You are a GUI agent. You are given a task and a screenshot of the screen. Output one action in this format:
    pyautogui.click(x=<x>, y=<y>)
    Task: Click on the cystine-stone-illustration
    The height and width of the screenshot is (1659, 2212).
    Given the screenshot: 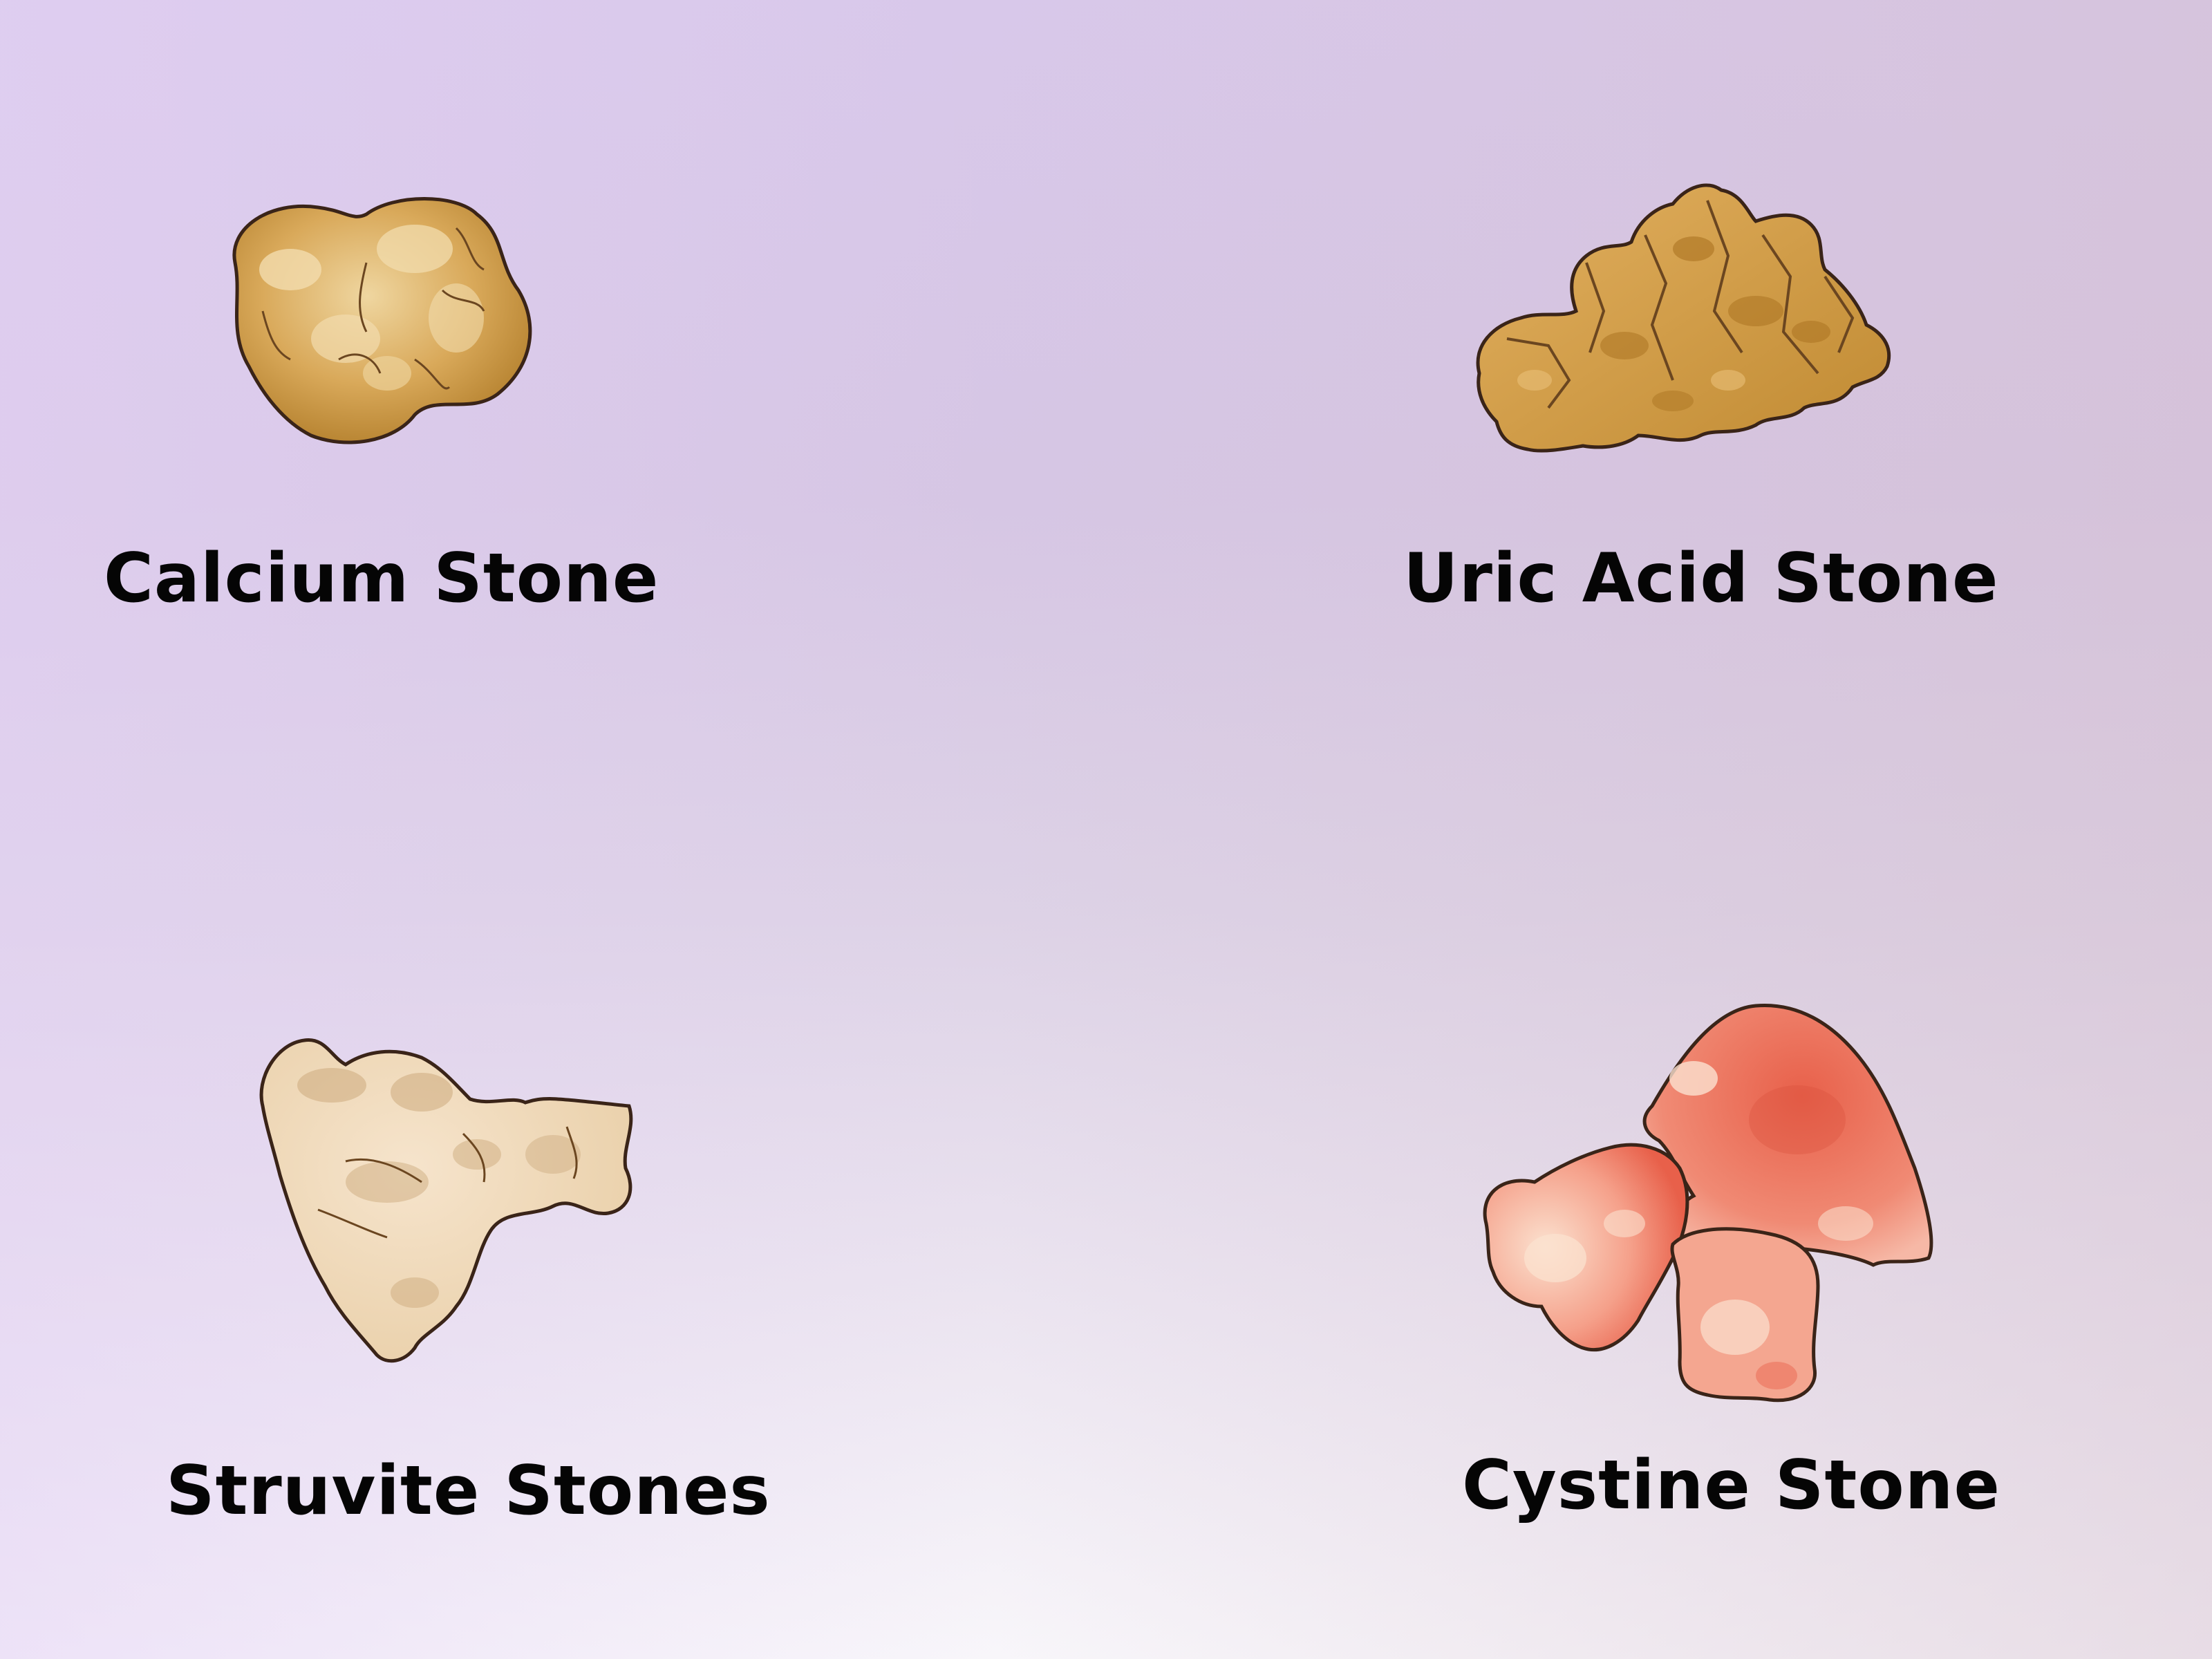 What is the action you would take?
    pyautogui.click(x=1724, y=1202)
    